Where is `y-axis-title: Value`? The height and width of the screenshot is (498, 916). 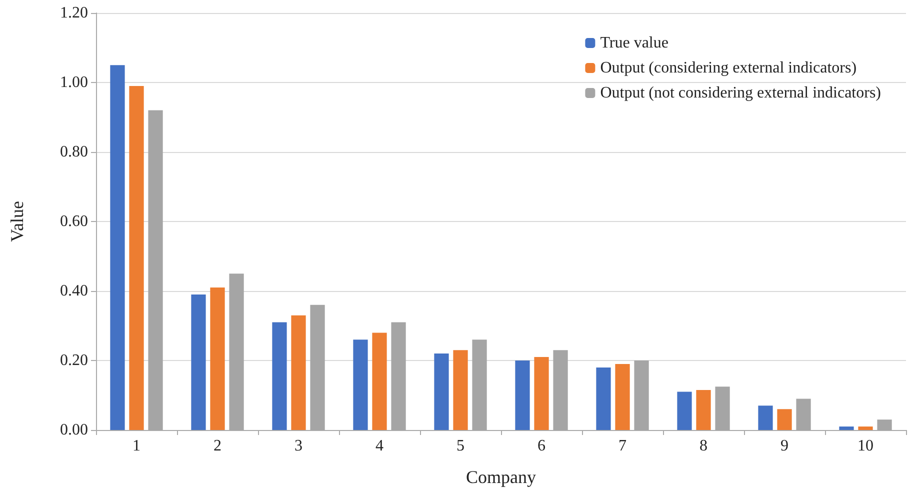 y-axis-title: Value is located at coordinates (17, 221).